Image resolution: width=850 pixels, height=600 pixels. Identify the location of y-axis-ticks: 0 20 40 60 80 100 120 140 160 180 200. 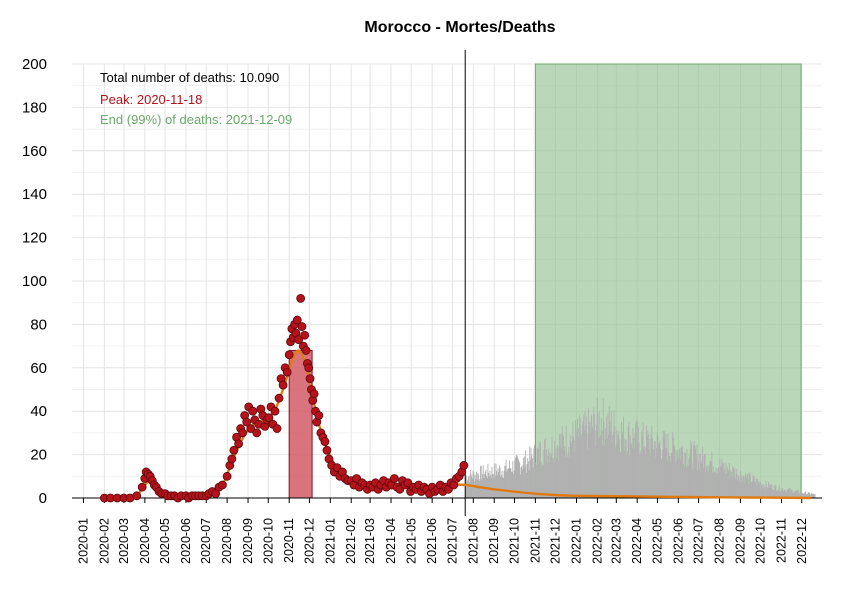
(34, 281).